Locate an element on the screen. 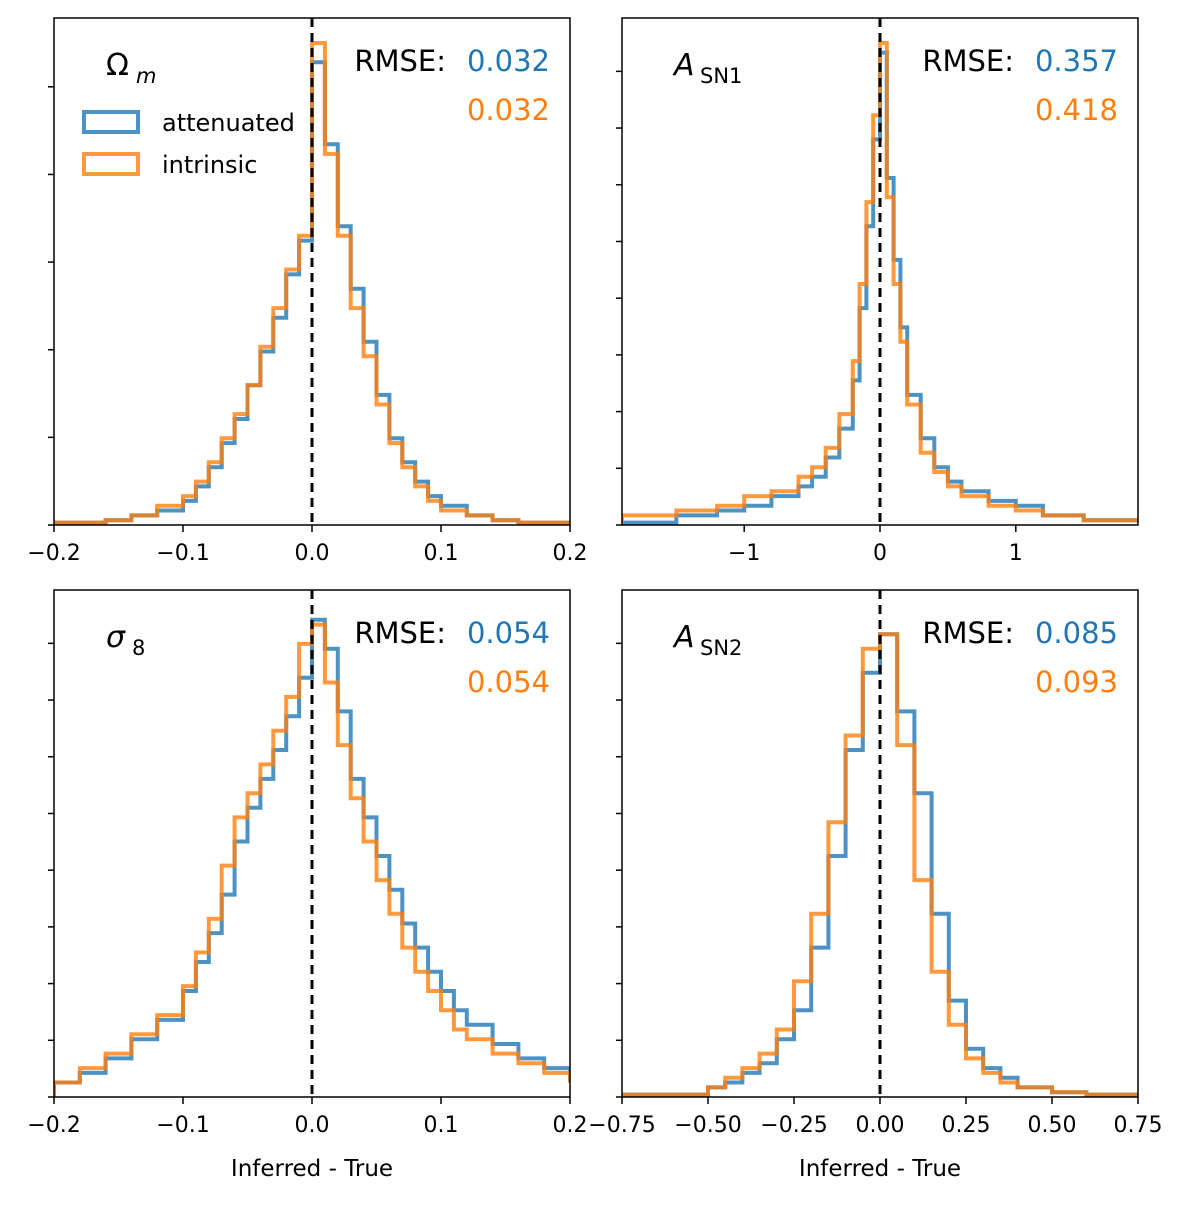 The image size is (1189, 1208). rmse-intrinsic-value: 0.418 is located at coordinates (1076, 110).